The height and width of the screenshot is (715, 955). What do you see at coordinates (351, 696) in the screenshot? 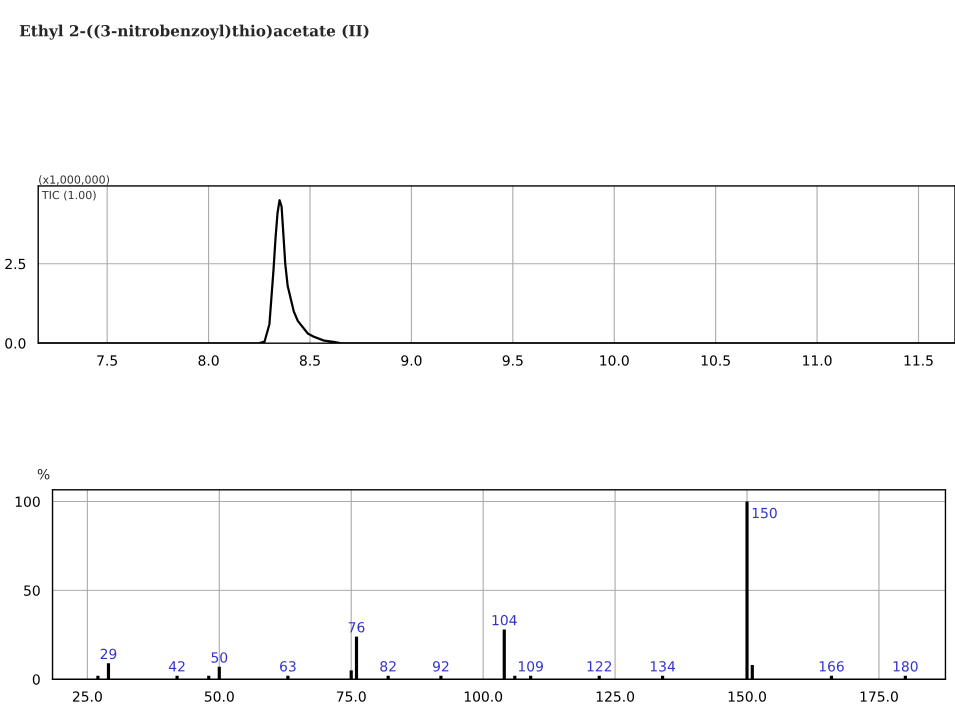
I see `x-tick-label: 75.0` at bounding box center [351, 696].